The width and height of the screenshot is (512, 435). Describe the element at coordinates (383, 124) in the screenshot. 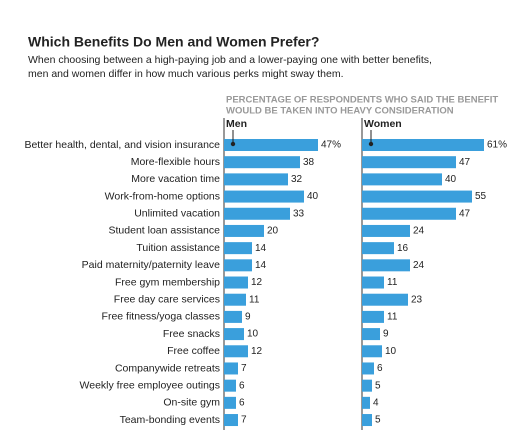

I see `legend-label: Women` at that location.